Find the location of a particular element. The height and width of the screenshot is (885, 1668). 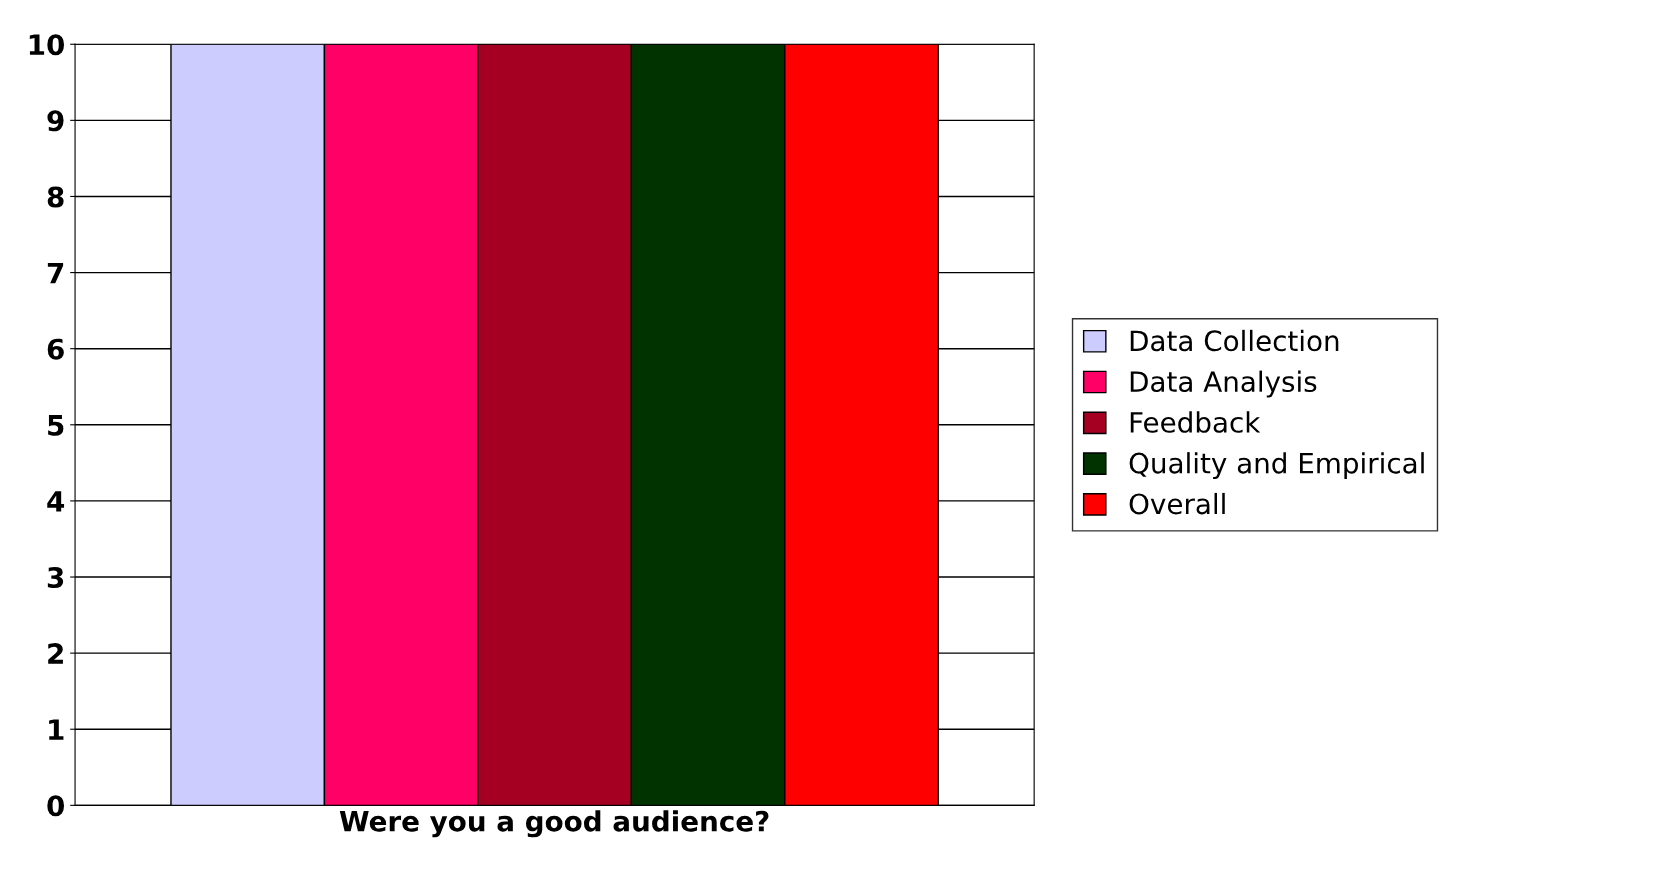

y-tick-label: 5 is located at coordinates (56, 425).